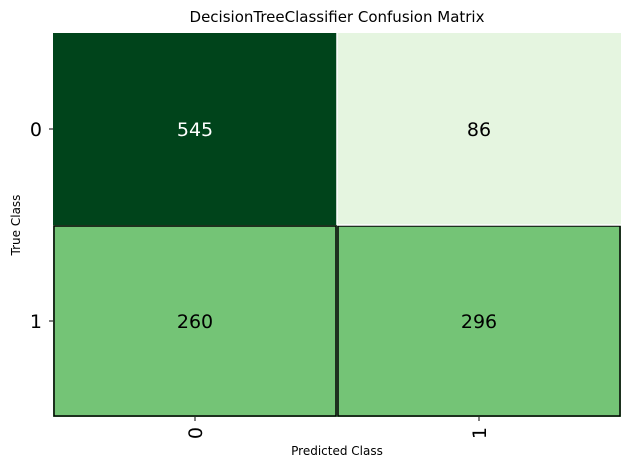 This screenshot has width=630, height=470. Describe the element at coordinates (196, 433) in the screenshot. I see `x-tick-label-0: 0` at that location.